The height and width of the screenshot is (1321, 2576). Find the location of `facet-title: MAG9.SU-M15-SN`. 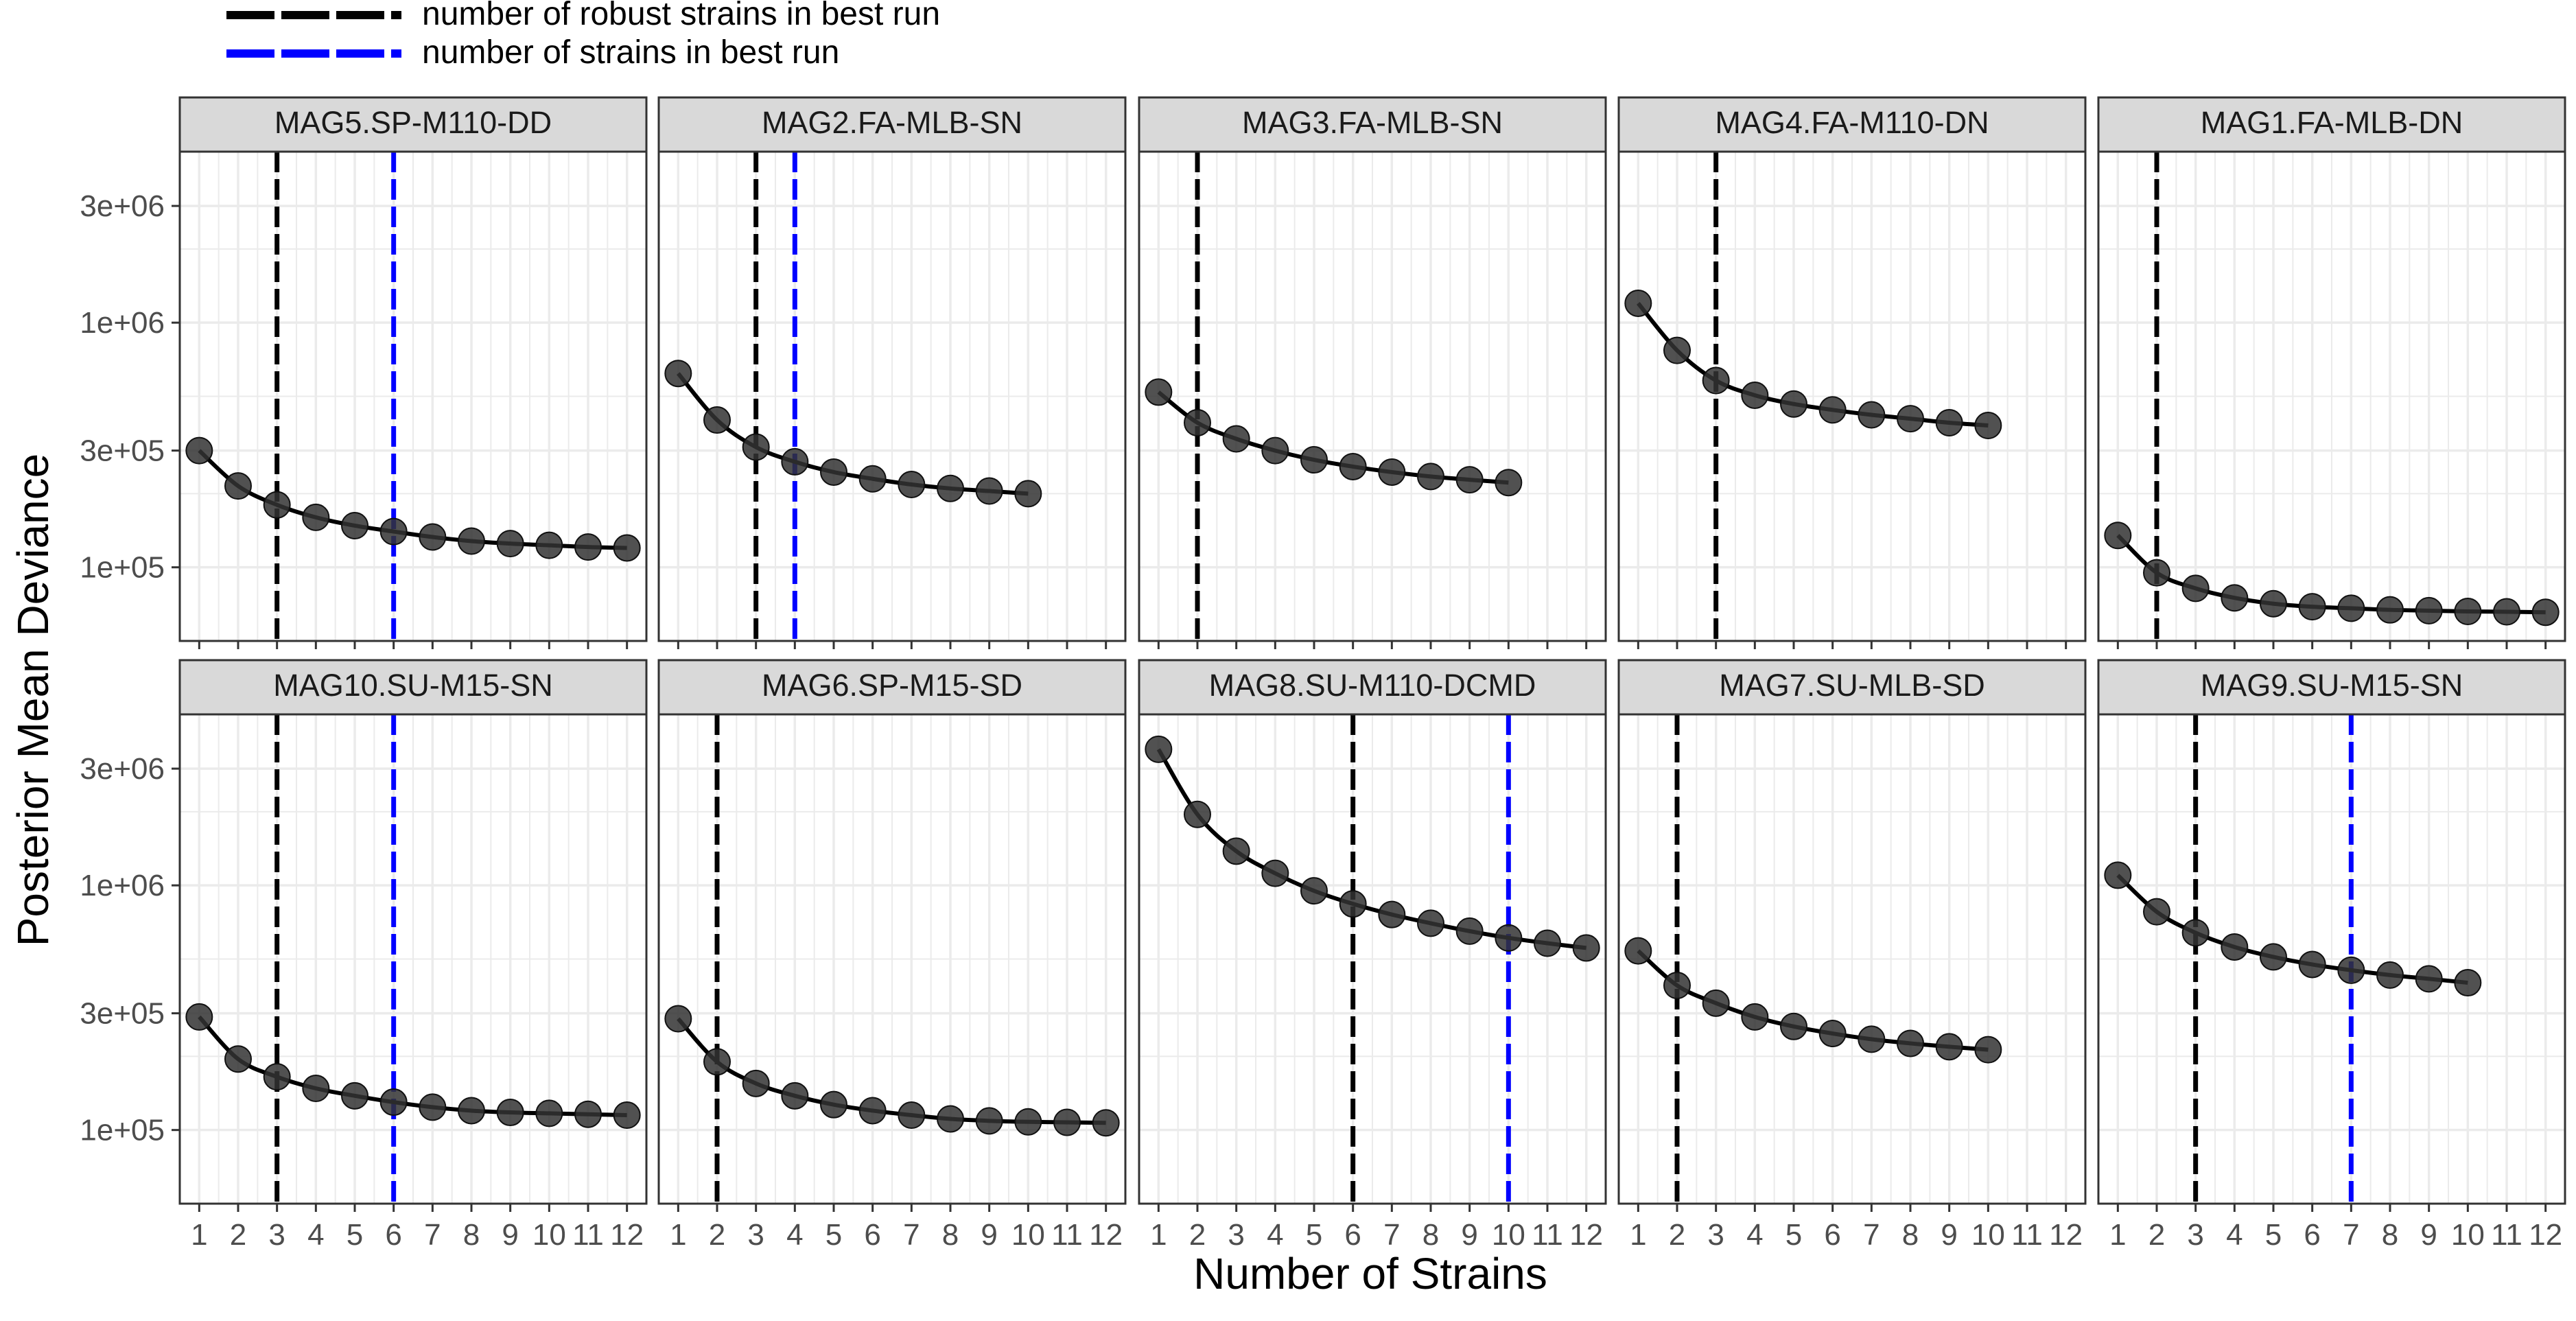

facet-title: MAG9.SU-M15-SN is located at coordinates (2332, 685).